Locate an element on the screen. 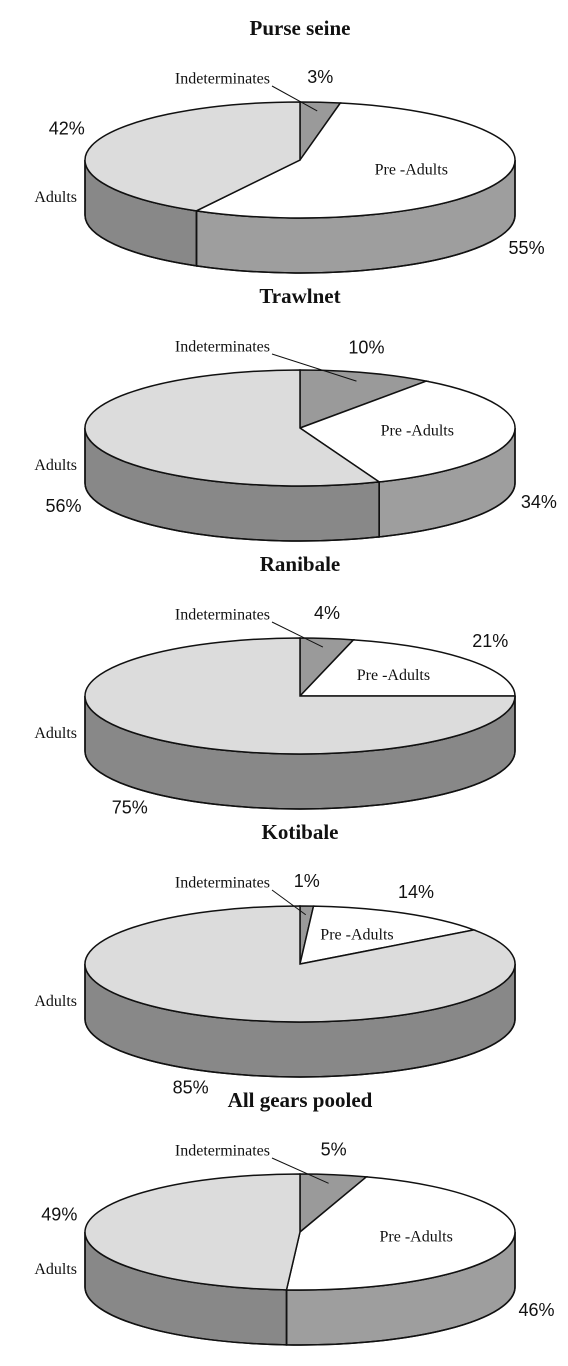 The height and width of the screenshot is (1366, 568). value-label: 1% is located at coordinates (307, 881).